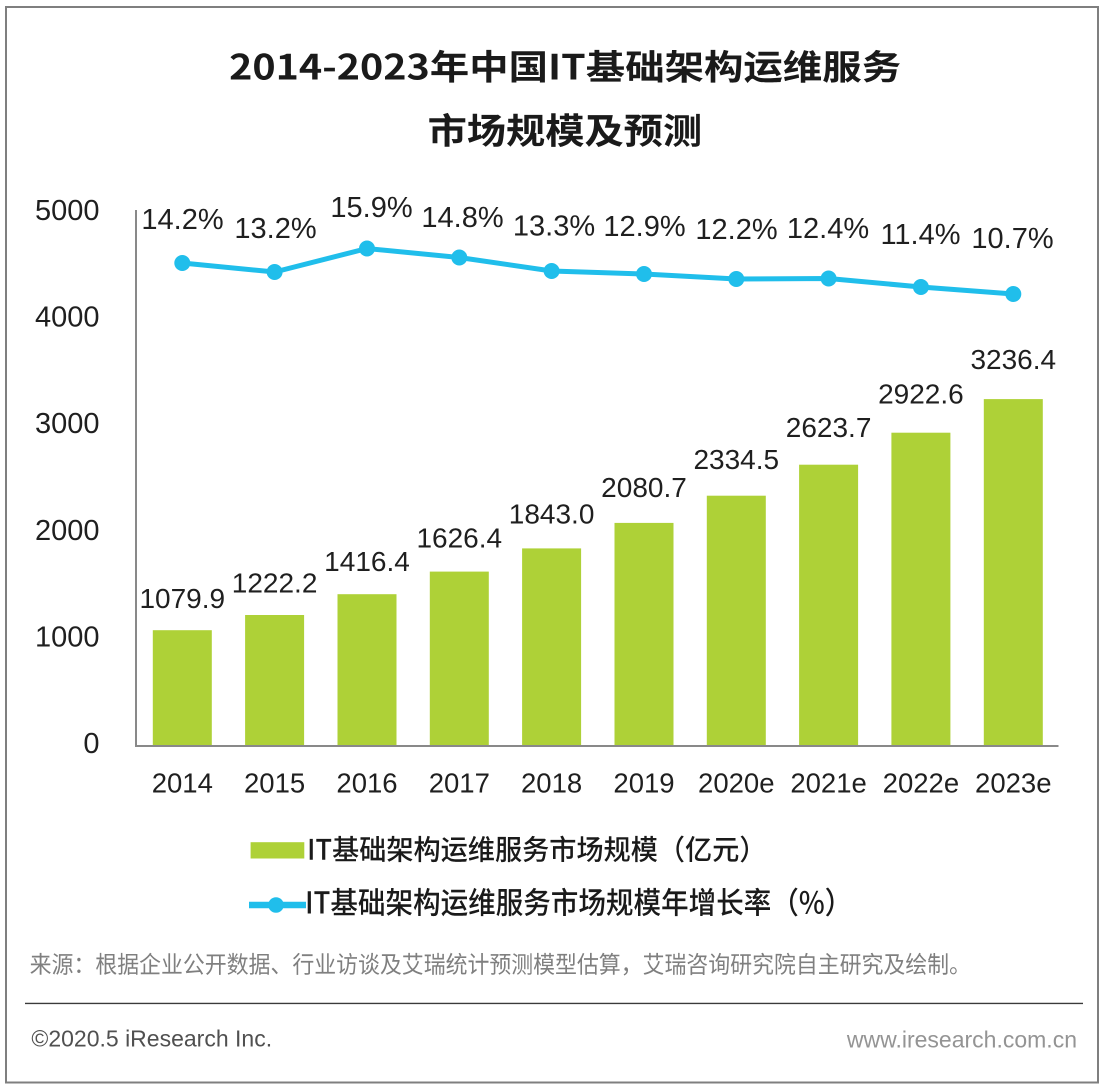  Describe the element at coordinates (921, 783) in the screenshot. I see `svg-text: 2022e` at that location.